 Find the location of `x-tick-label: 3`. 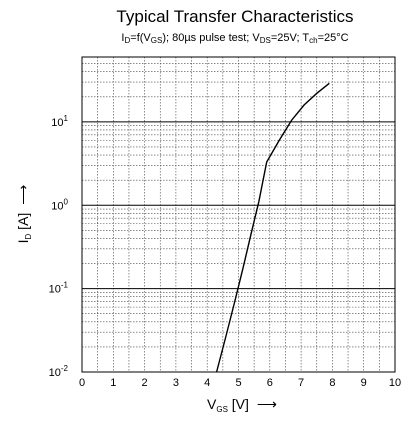

x-tick-label: 3 is located at coordinates (176, 383).